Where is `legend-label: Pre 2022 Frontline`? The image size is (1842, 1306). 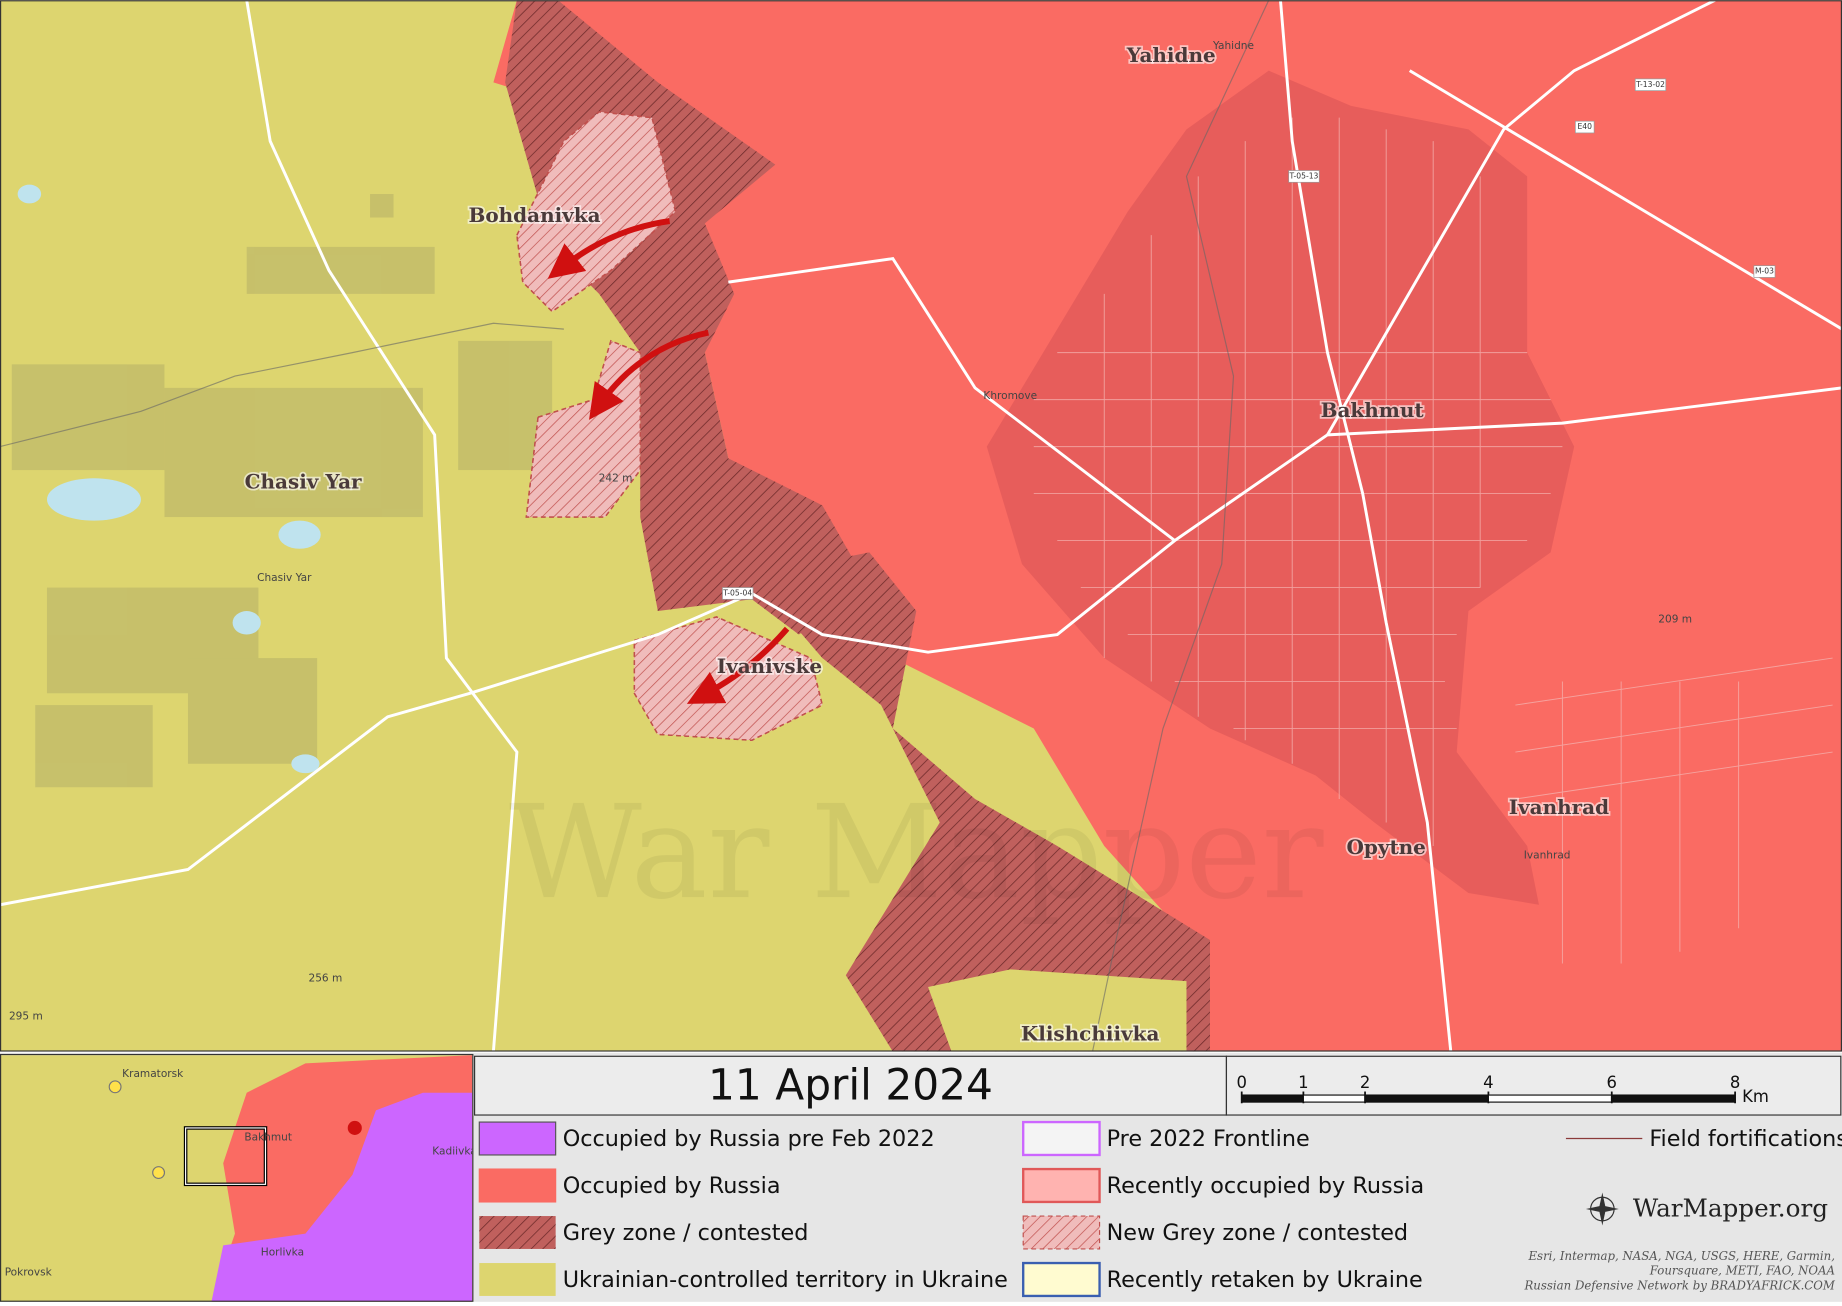
legend-label: Pre 2022 Frontline is located at coordinates (1208, 1139).